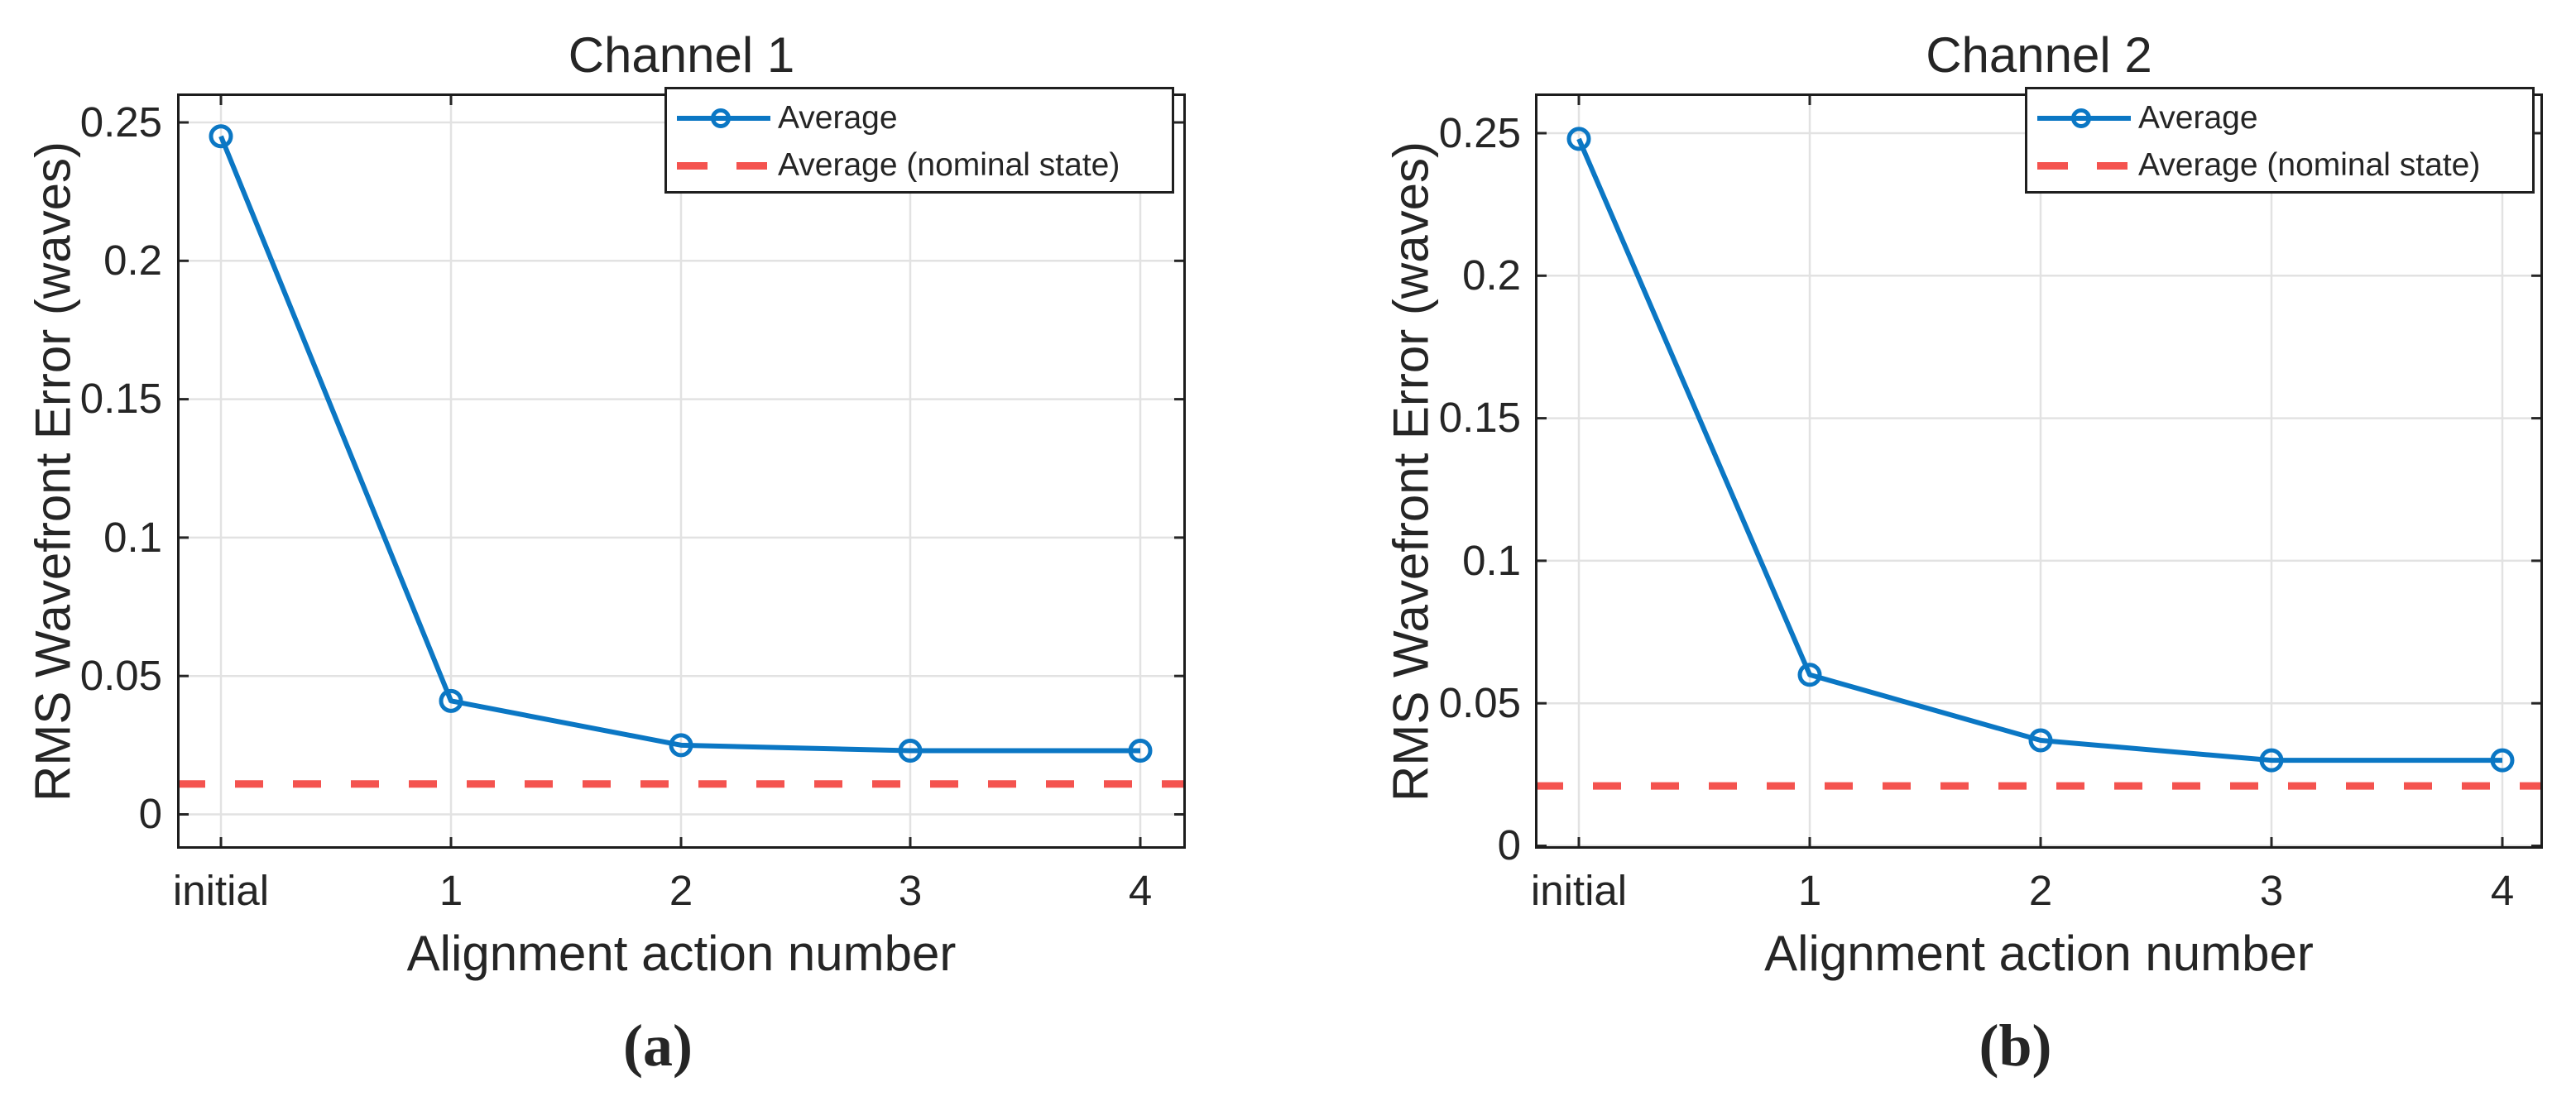 The height and width of the screenshot is (1101, 2576). What do you see at coordinates (2016, 1045) in the screenshot?
I see `caption-b: (b)` at bounding box center [2016, 1045].